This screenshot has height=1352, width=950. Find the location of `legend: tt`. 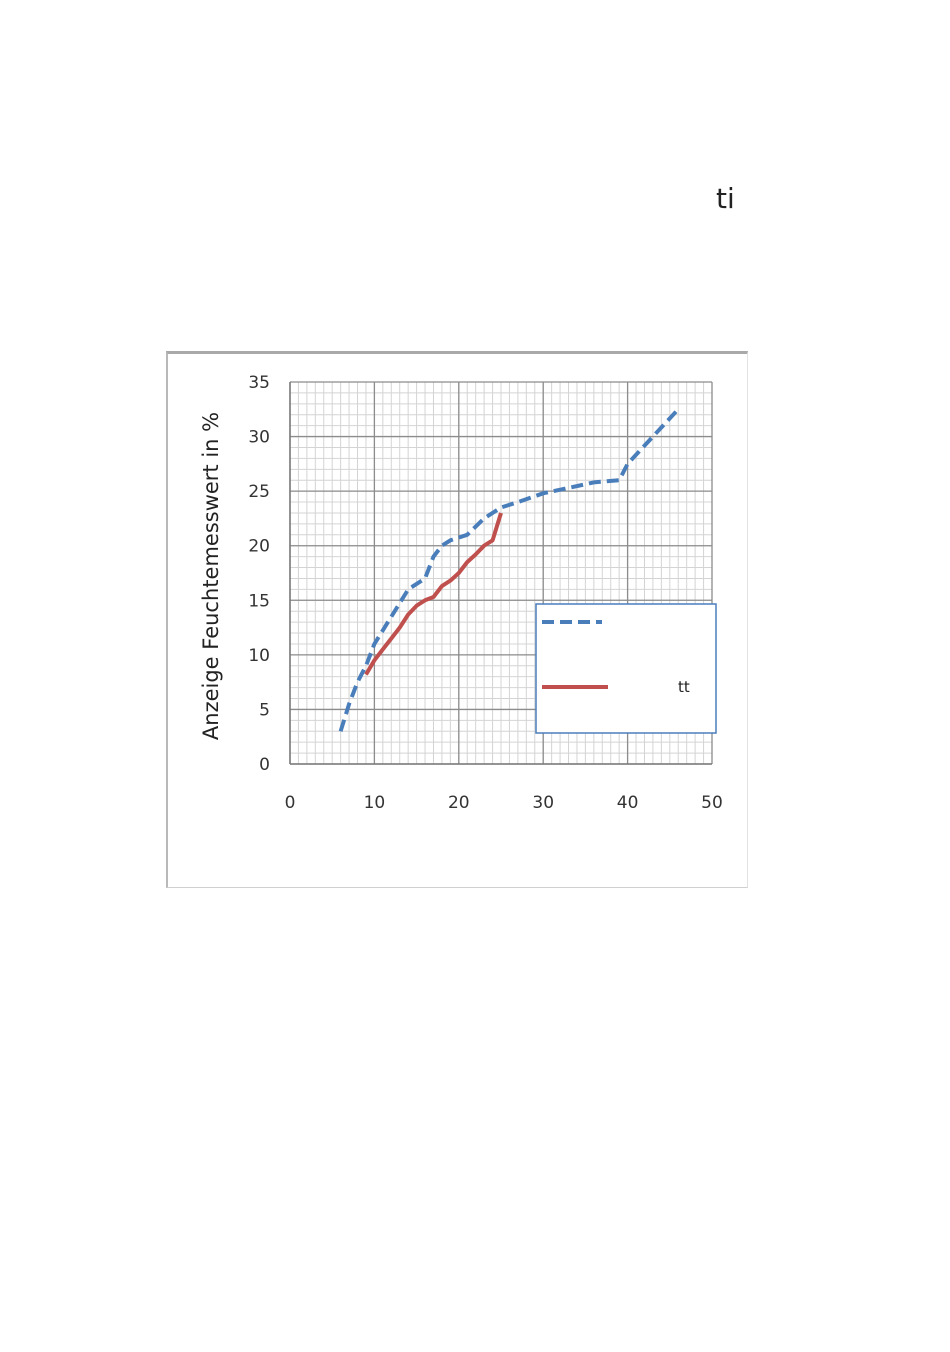

legend: tt is located at coordinates (626, 668).